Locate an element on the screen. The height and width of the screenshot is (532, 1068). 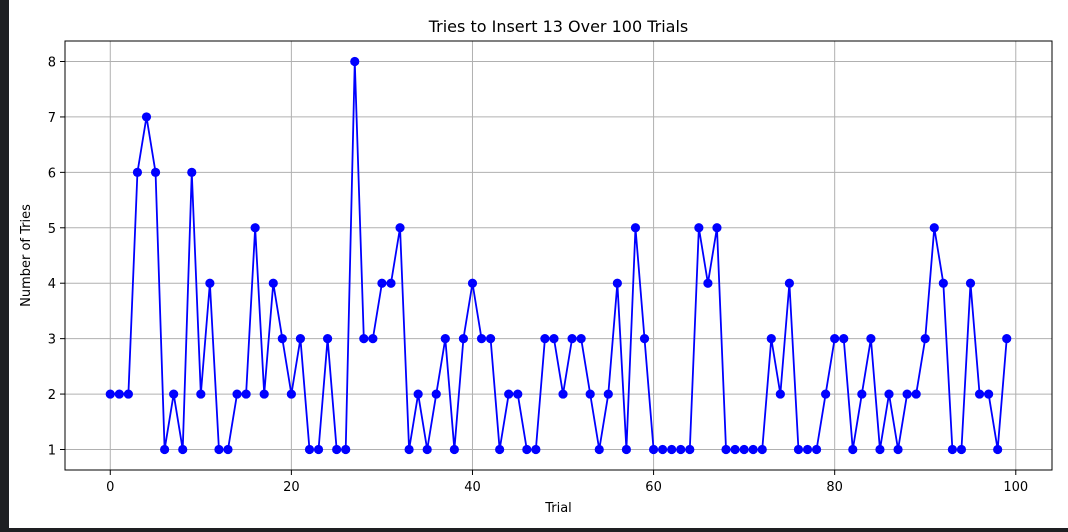
y-tick-label: 2 is located at coordinates (52, 395).